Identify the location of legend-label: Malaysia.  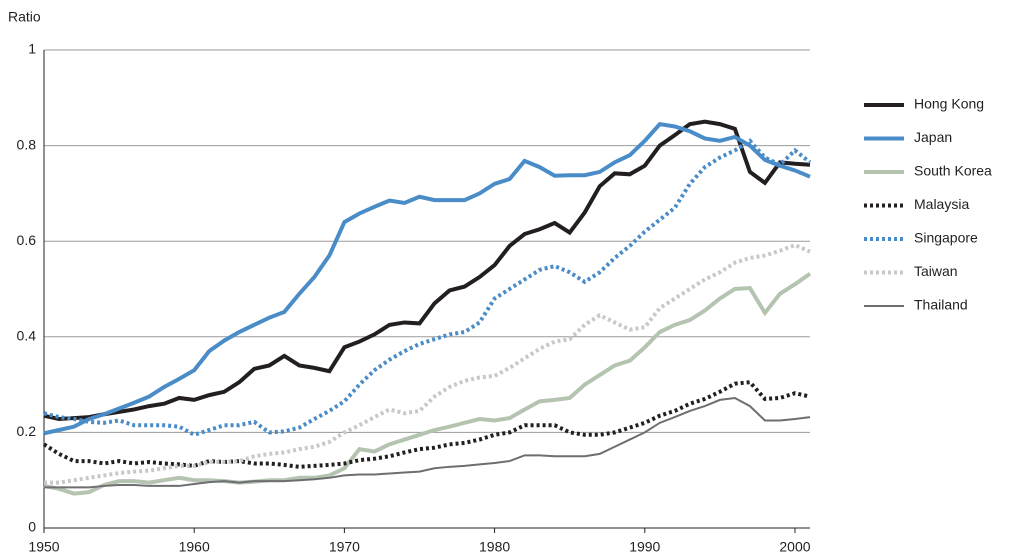
(941, 204).